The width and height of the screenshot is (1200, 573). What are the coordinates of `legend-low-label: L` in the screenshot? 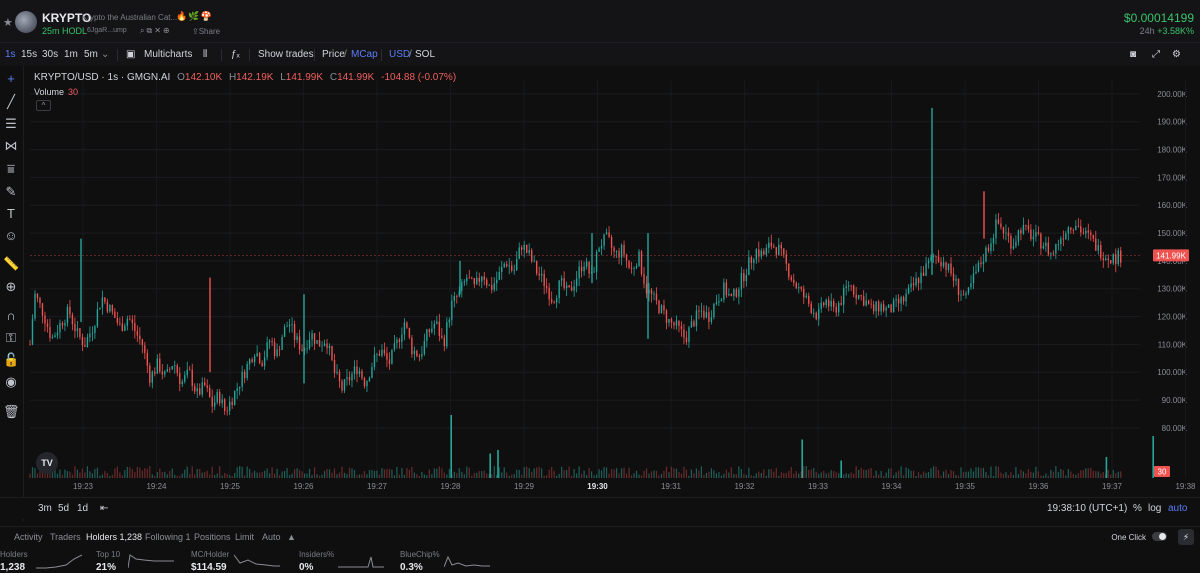 It's located at (283, 77).